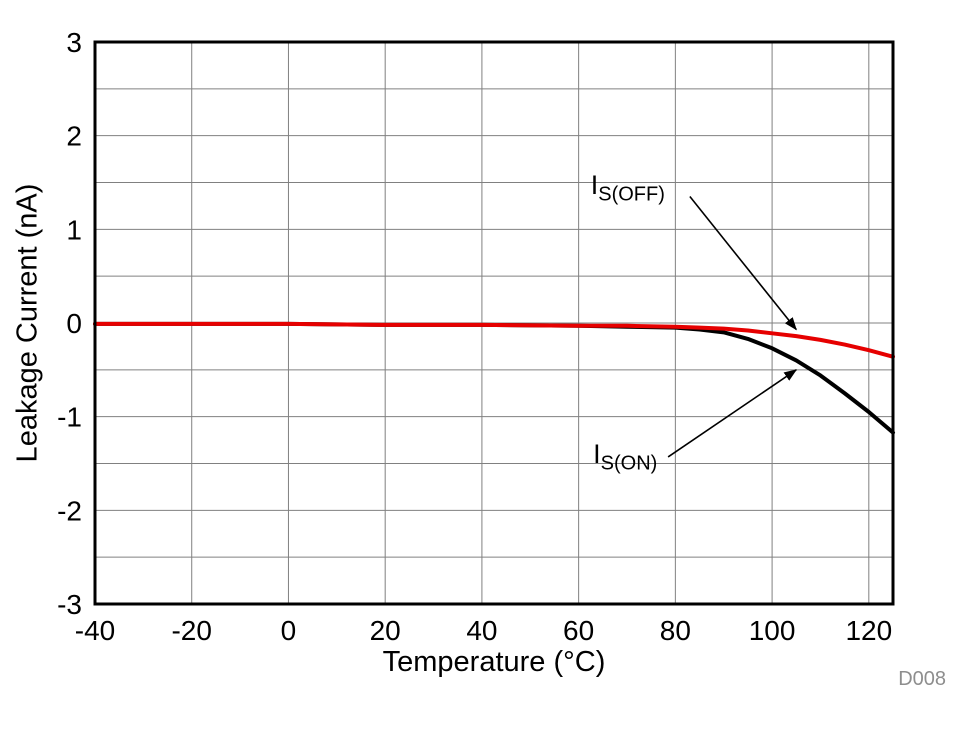 Image resolution: width=976 pixels, height=734 pixels. Describe the element at coordinates (494, 378) in the screenshot. I see `series-curves` at that location.